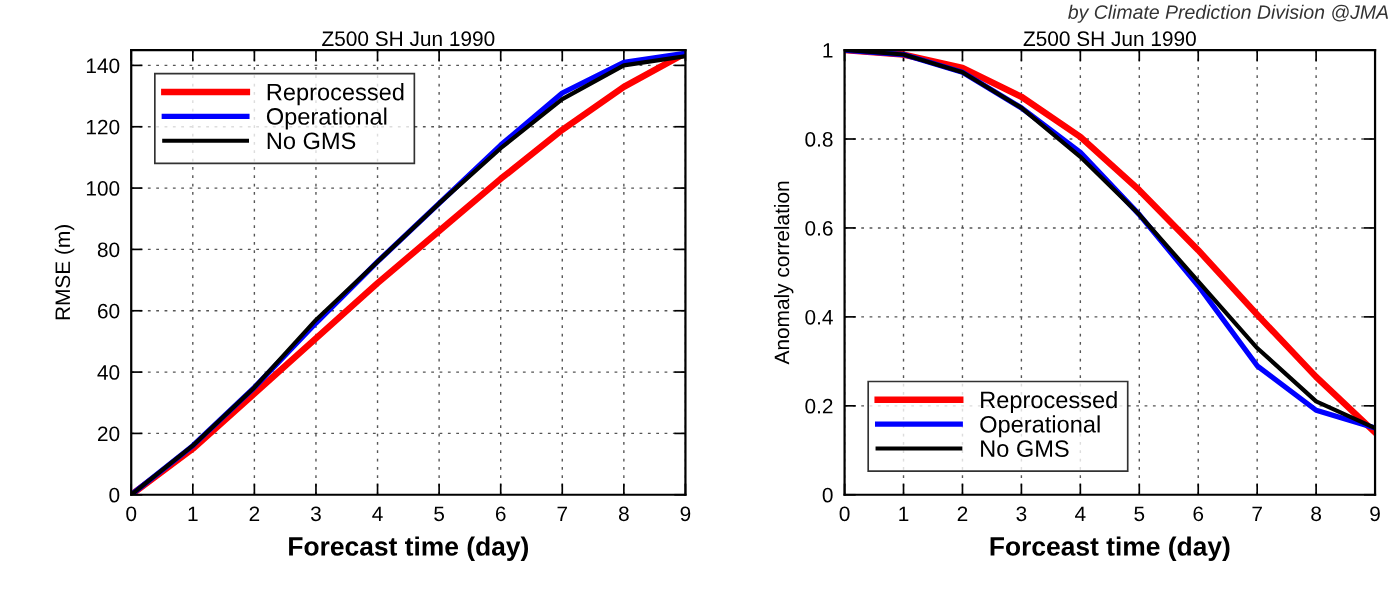 The width and height of the screenshot is (1396, 589). Describe the element at coordinates (108, 250) in the screenshot. I see `y-tick-label: 80` at that location.